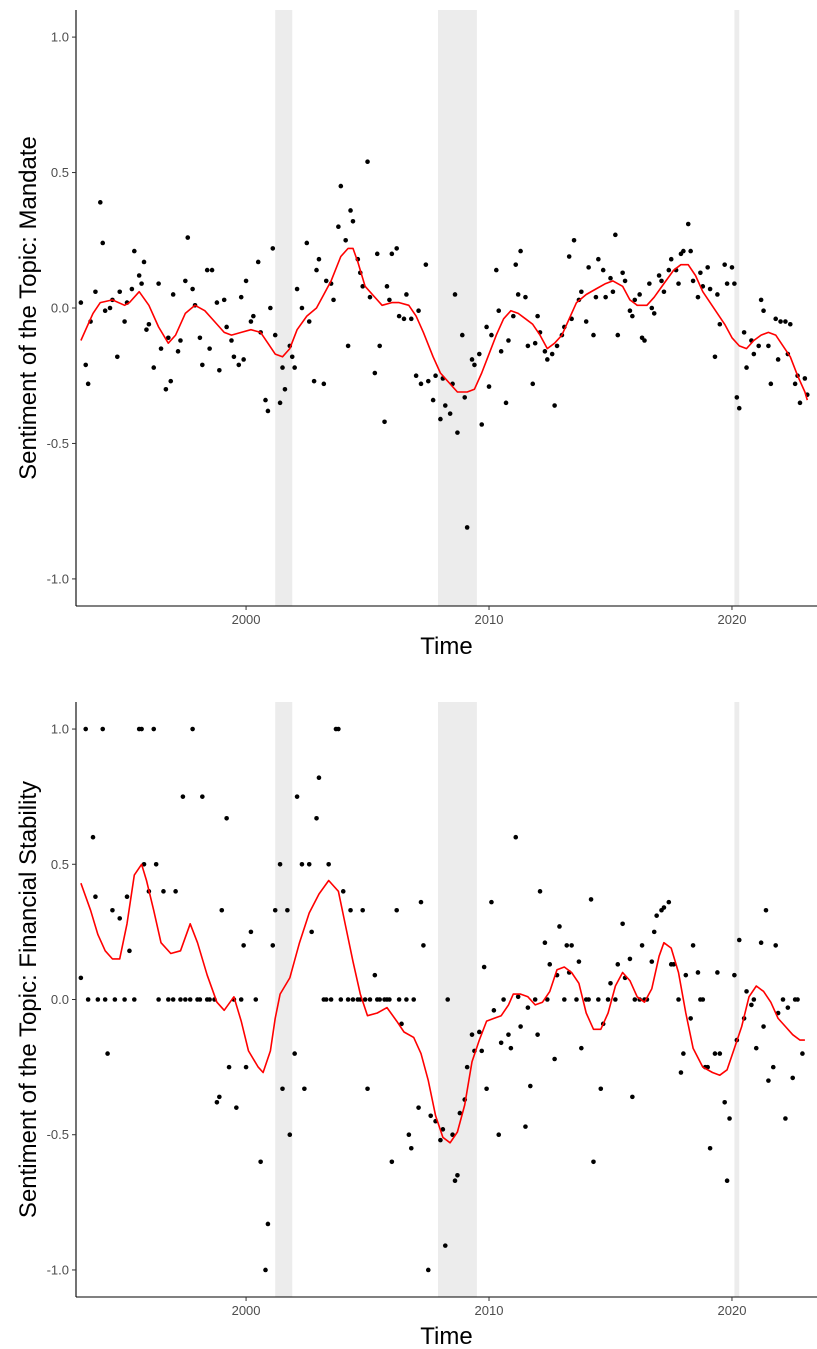 The width and height of the screenshot is (817, 1349). What do you see at coordinates (737, 308) in the screenshot?
I see `shaded-period` at bounding box center [737, 308].